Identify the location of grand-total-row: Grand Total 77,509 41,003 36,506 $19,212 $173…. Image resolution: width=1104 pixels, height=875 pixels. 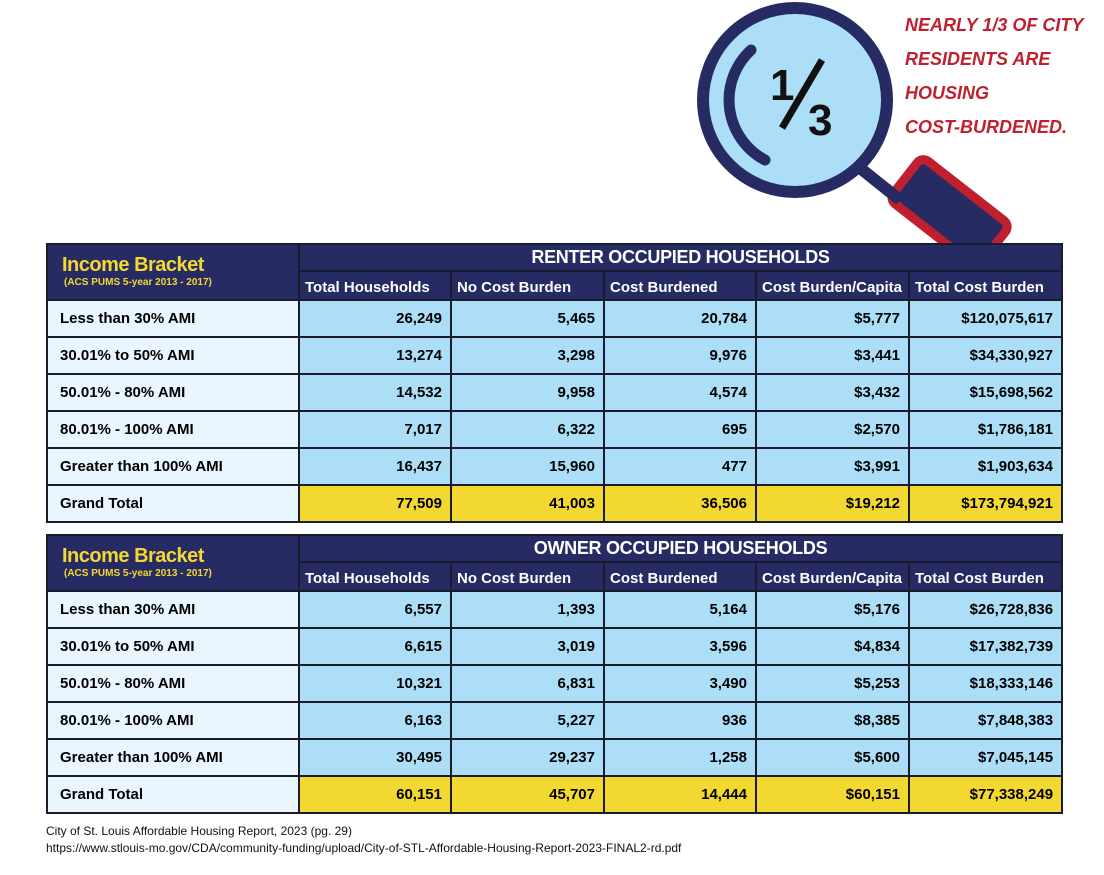
(554, 503).